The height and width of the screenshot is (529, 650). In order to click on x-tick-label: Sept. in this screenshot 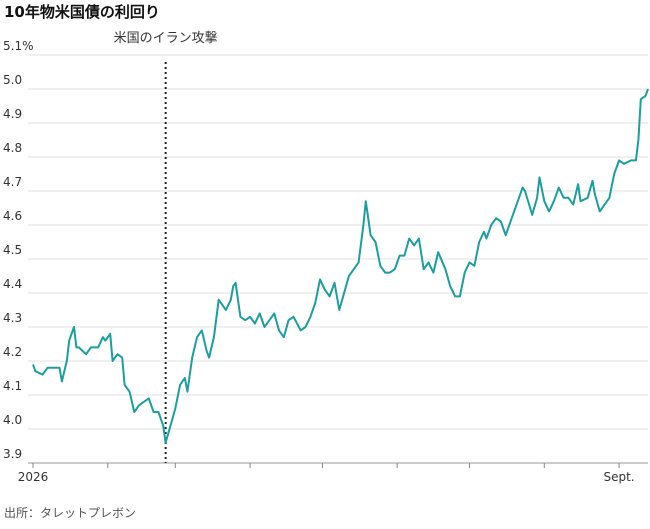, I will do `click(618, 477)`.